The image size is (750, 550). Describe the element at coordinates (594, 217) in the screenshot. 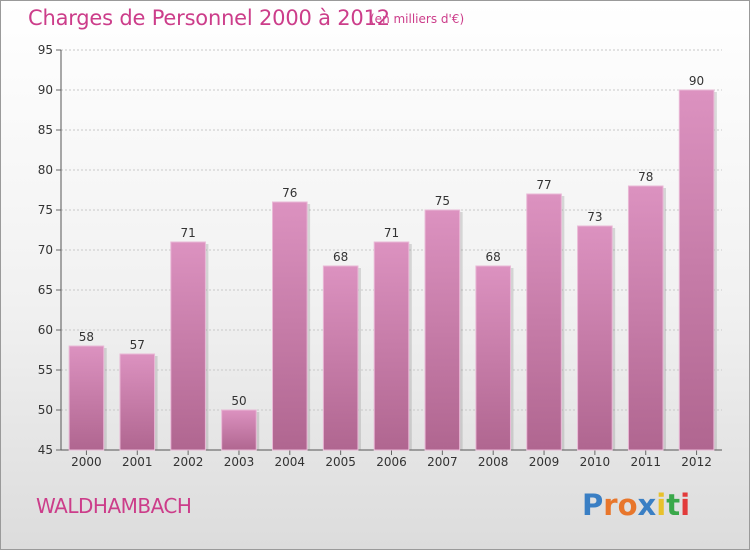

I see `bar-value-label: 73` at that location.